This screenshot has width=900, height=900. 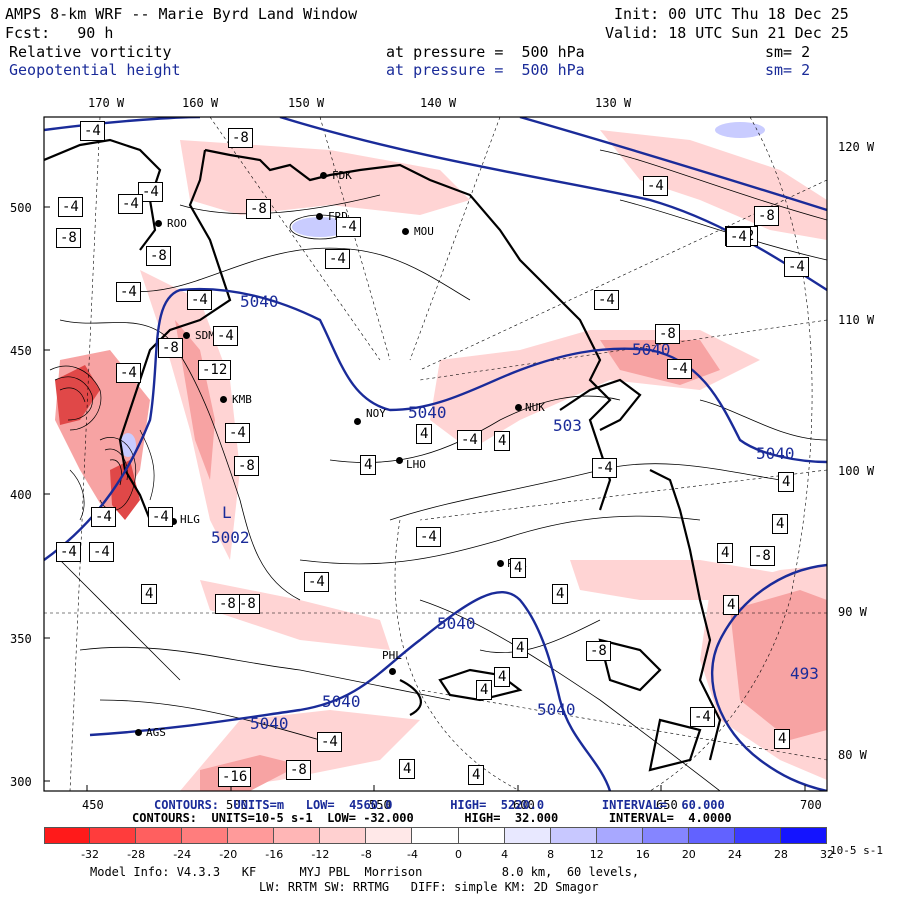 I want to click on vorticity-label: -12, so click(x=215, y=370).